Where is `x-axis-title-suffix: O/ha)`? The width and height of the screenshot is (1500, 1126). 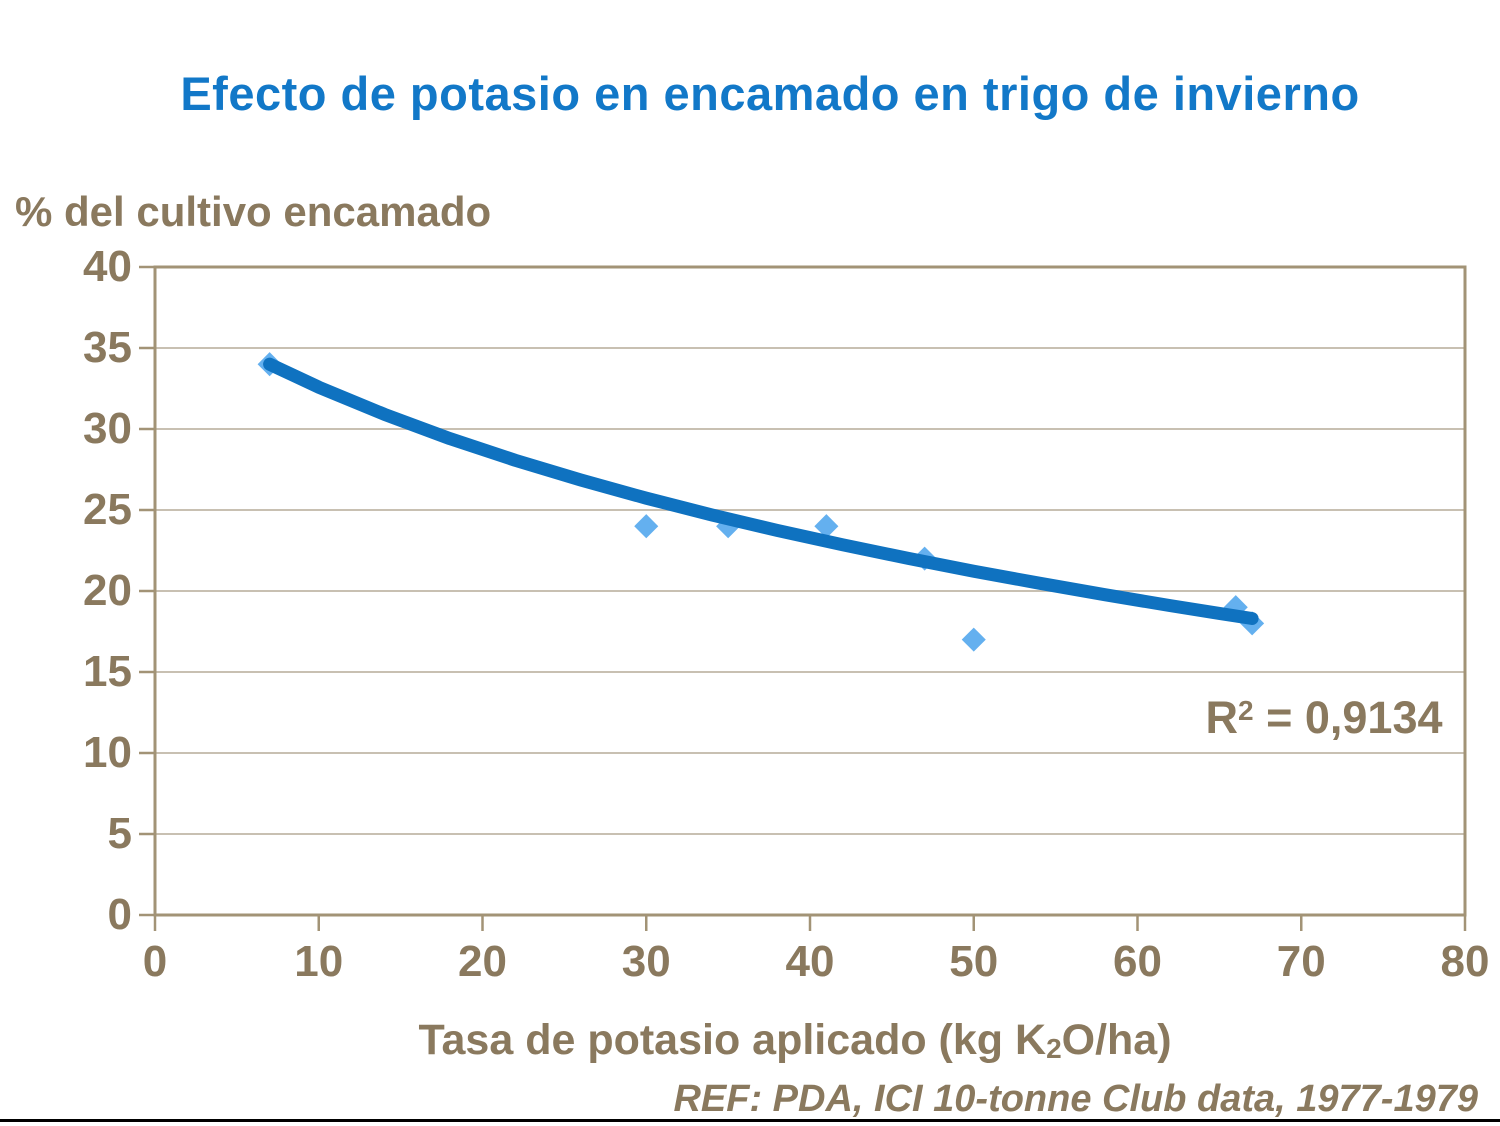 x-axis-title-suffix: O/ha) is located at coordinates (1116, 1040).